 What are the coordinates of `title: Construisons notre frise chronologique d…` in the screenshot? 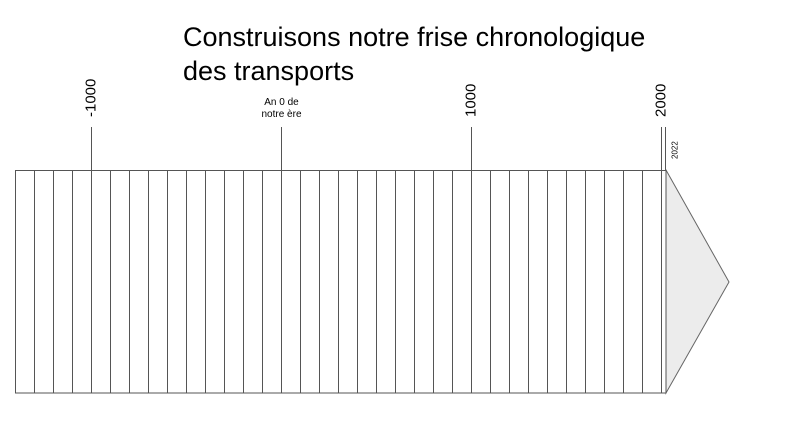 It's located at (414, 54).